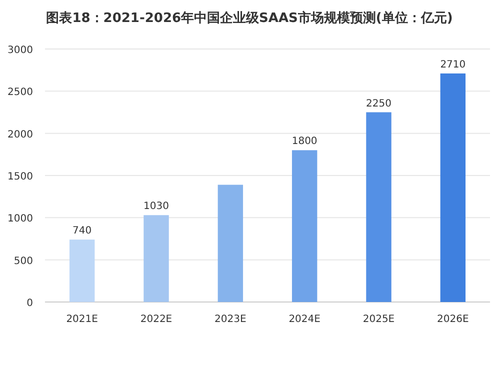  Describe the element at coordinates (156, 206) in the screenshot. I see `data-label: 1030` at that location.